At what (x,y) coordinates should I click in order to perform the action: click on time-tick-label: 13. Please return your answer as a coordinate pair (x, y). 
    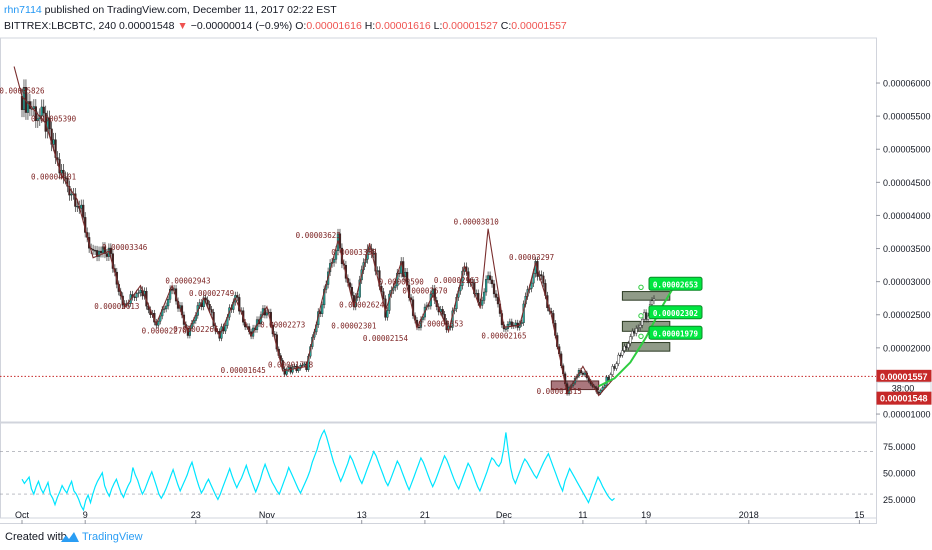
    Looking at the image, I should click on (362, 515).